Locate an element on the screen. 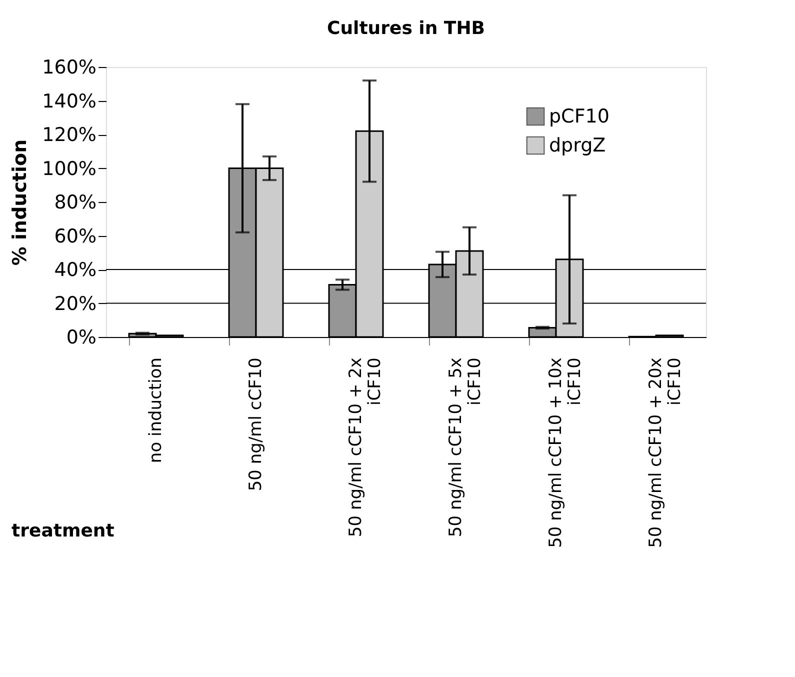  x-tick-label: no induction is located at coordinates (156, 411).